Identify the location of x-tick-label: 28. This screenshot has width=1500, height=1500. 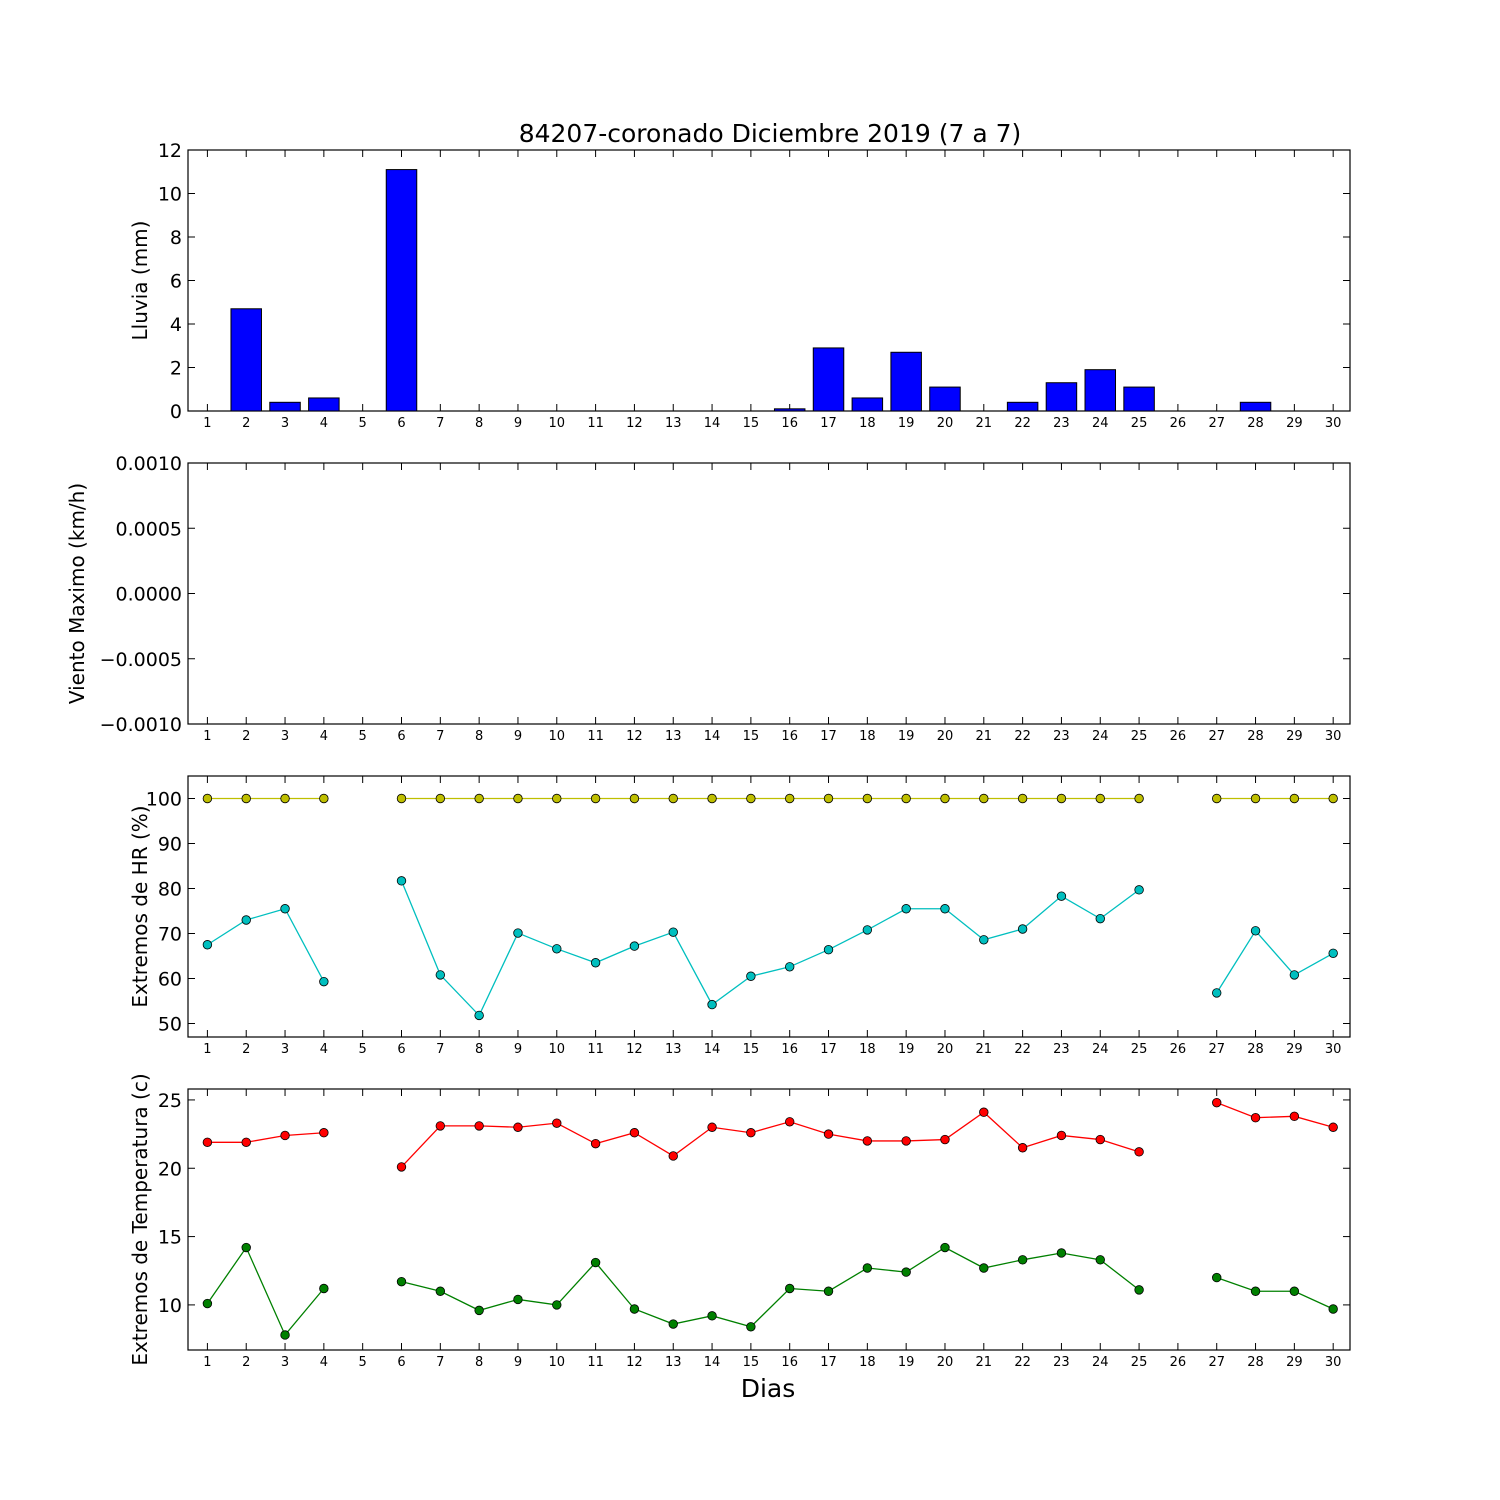
(1255, 423).